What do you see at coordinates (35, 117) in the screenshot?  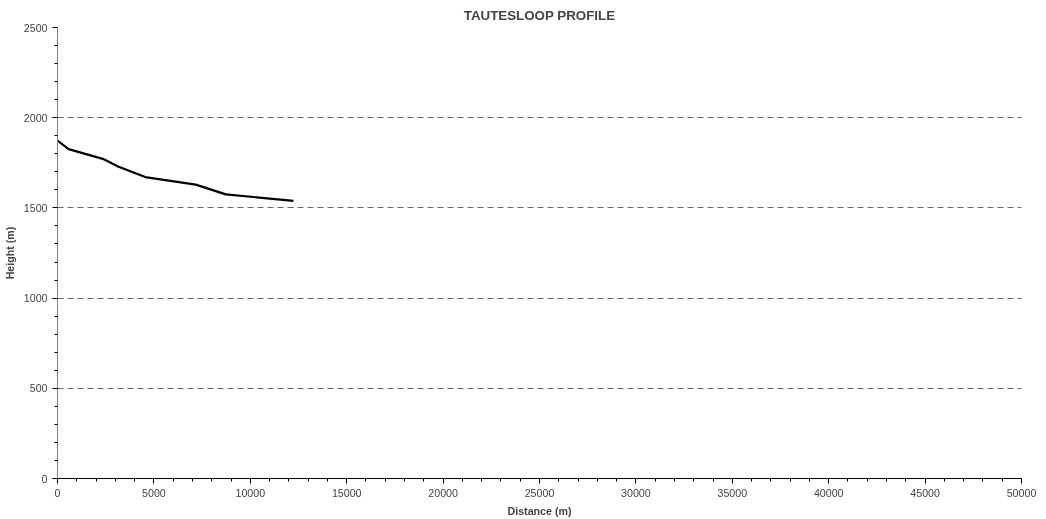 I see `y-tick-label: 2000` at bounding box center [35, 117].